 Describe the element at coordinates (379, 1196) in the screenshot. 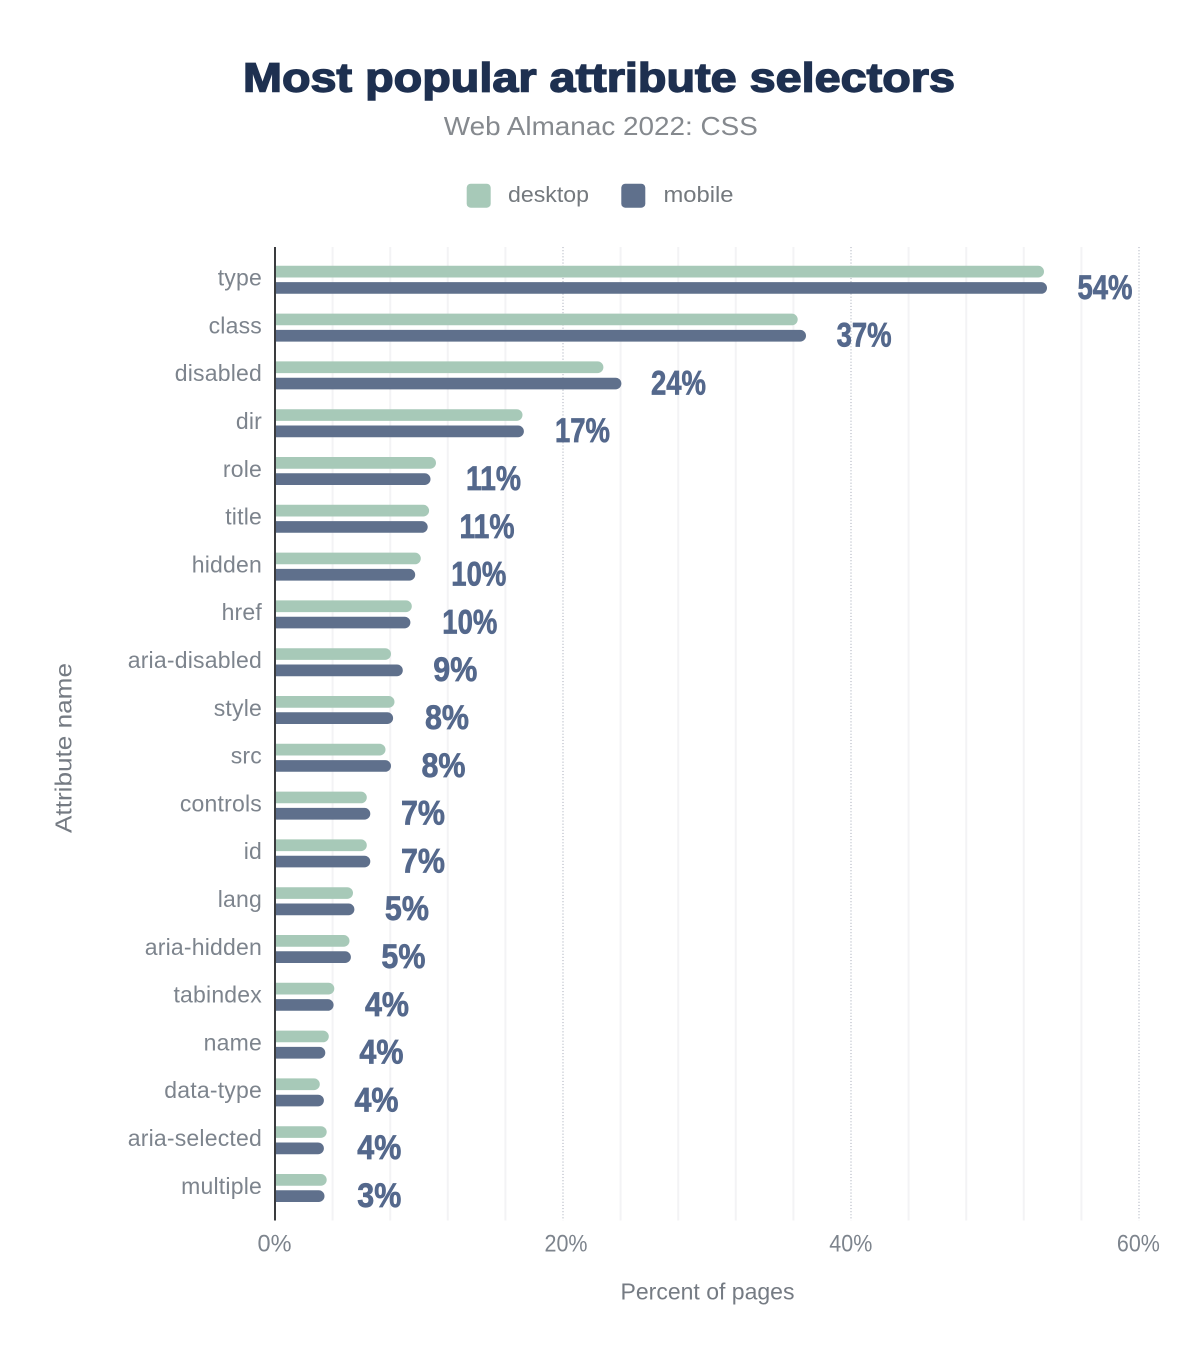

I see `svg-text: 3%` at that location.